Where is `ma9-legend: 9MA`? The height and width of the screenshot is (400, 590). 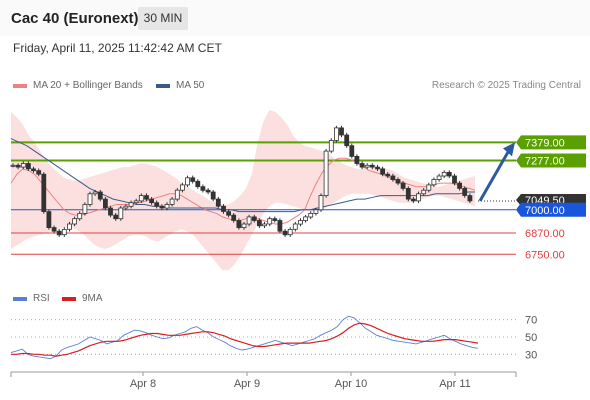
ma9-legend: 9MA is located at coordinates (82, 298).